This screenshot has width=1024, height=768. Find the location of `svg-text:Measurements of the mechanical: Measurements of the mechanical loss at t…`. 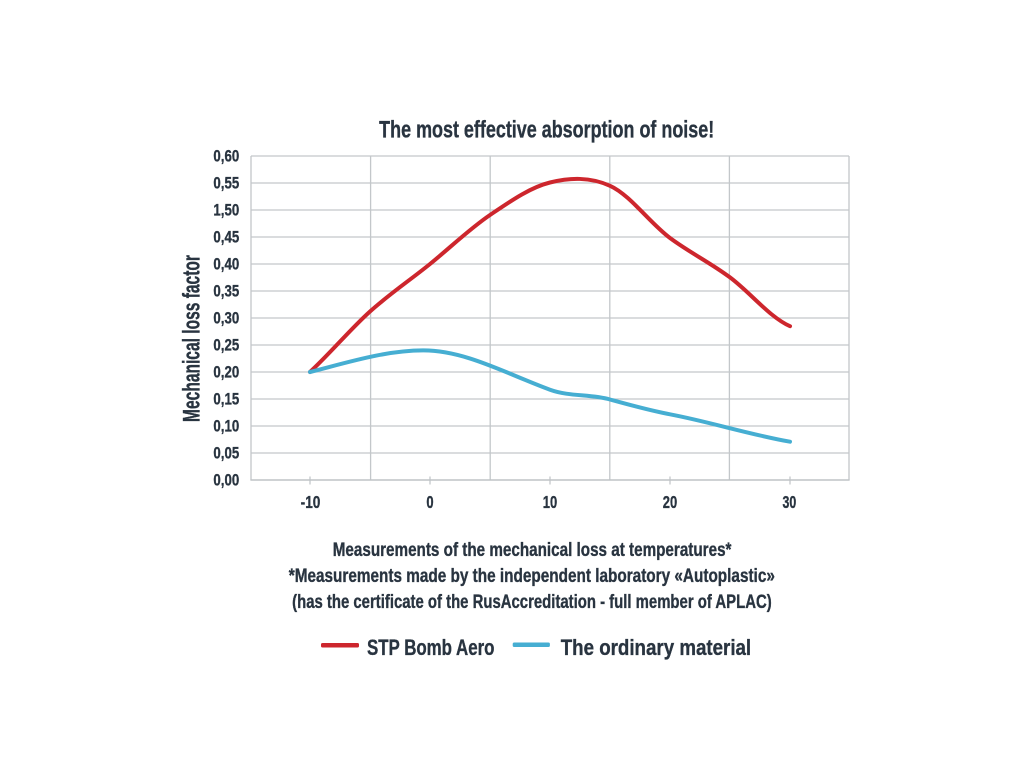

svg-text:Measurements of the mechanical: Measurements of the mechanical loss at t… is located at coordinates (532, 550).